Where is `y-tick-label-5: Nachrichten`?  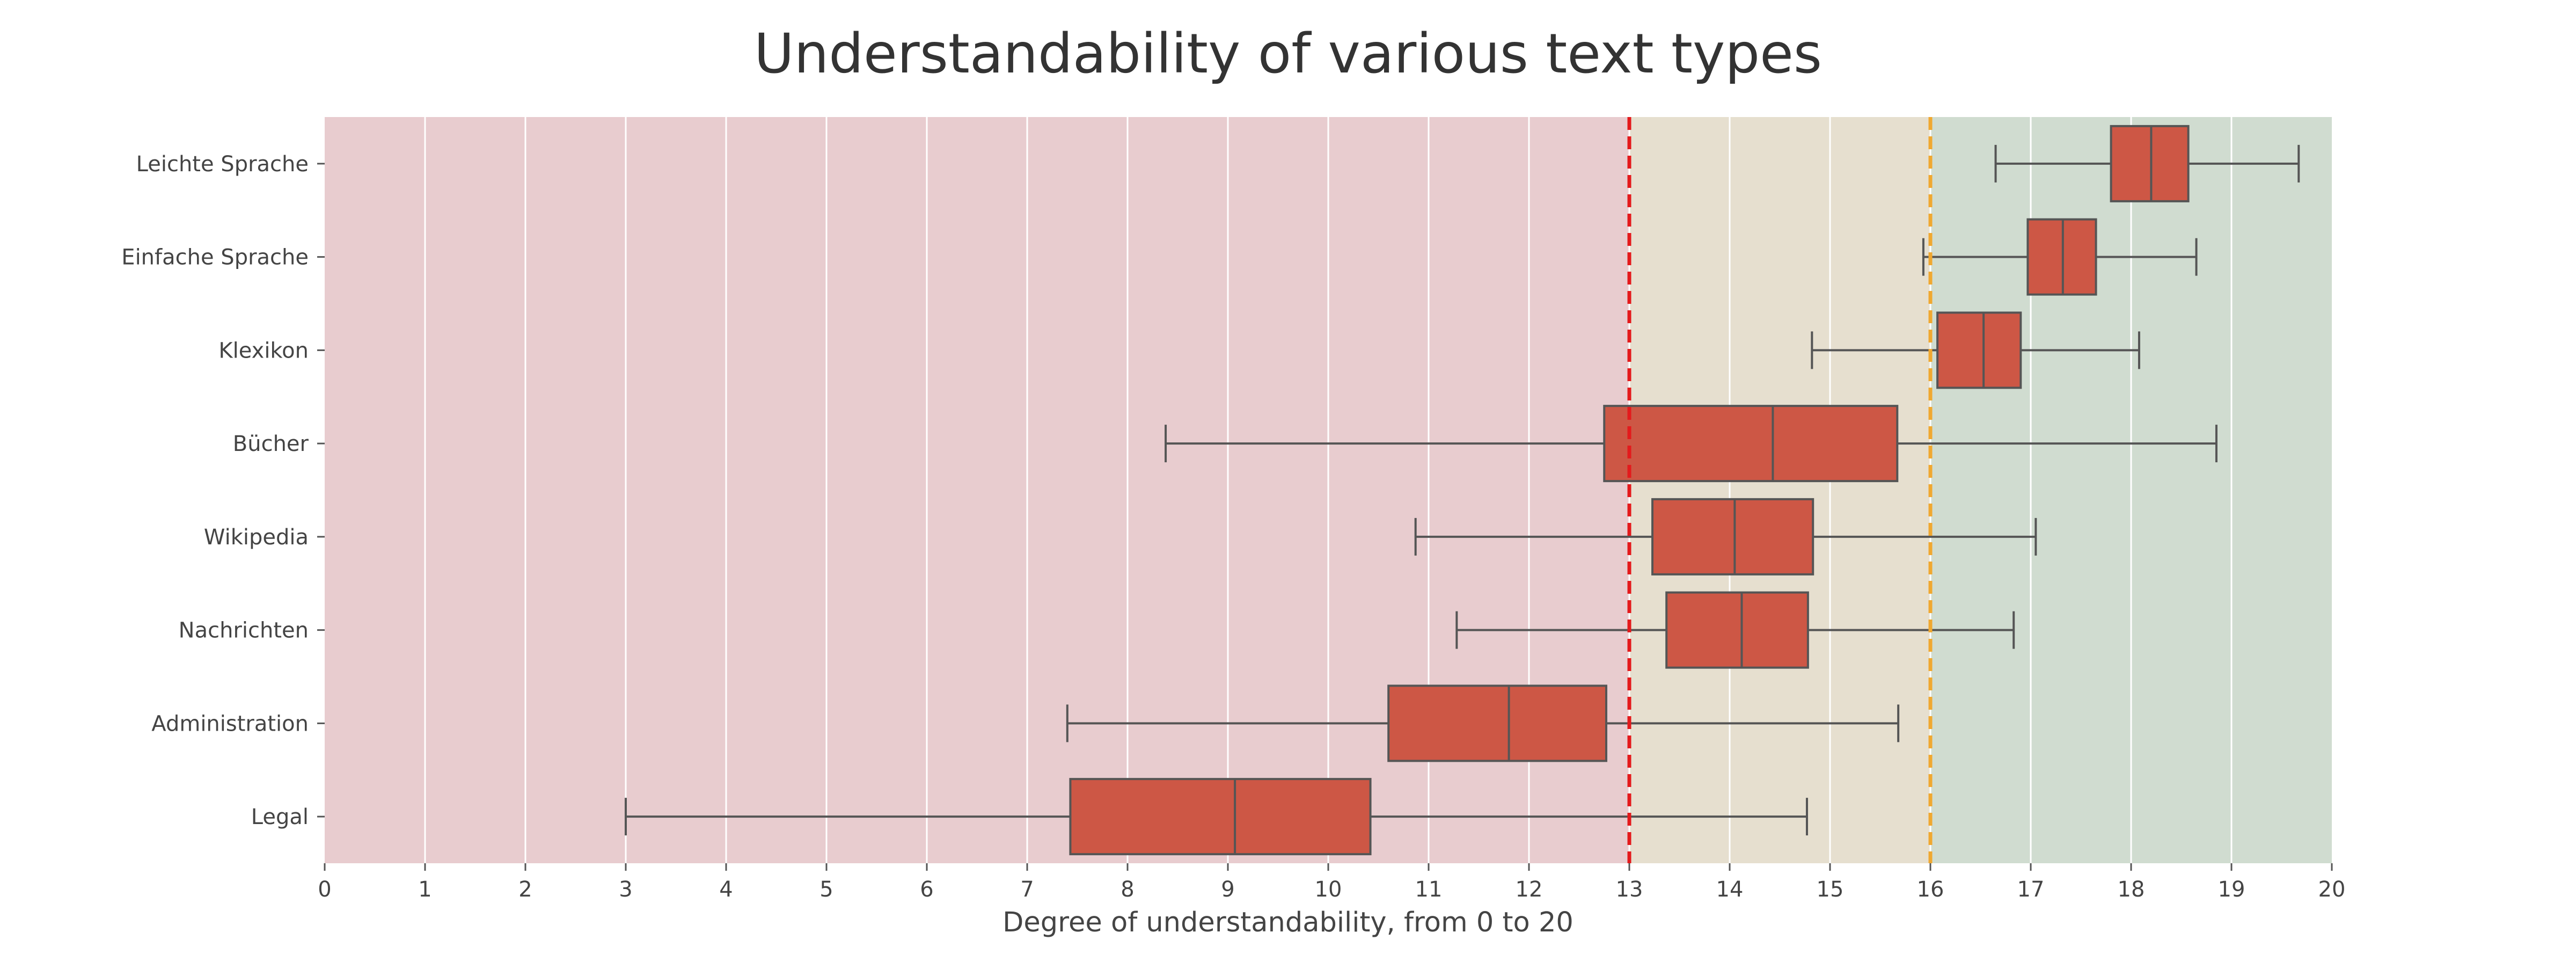
y-tick-label-5: Nachrichten is located at coordinates (244, 630).